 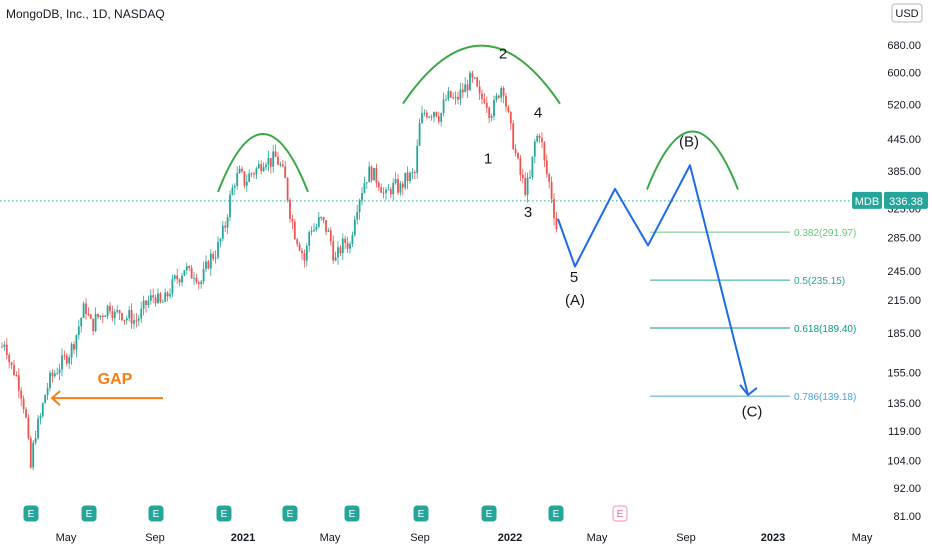 I want to click on wave-label: 1, so click(x=488, y=159).